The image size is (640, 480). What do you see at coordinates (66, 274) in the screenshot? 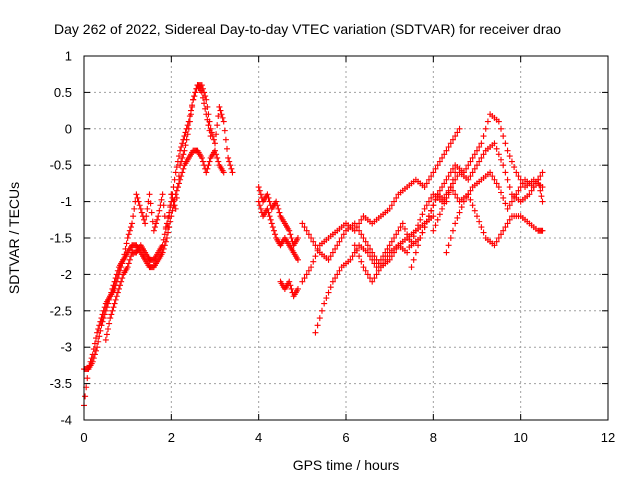
I see `y-tick-label: -2` at bounding box center [66, 274].